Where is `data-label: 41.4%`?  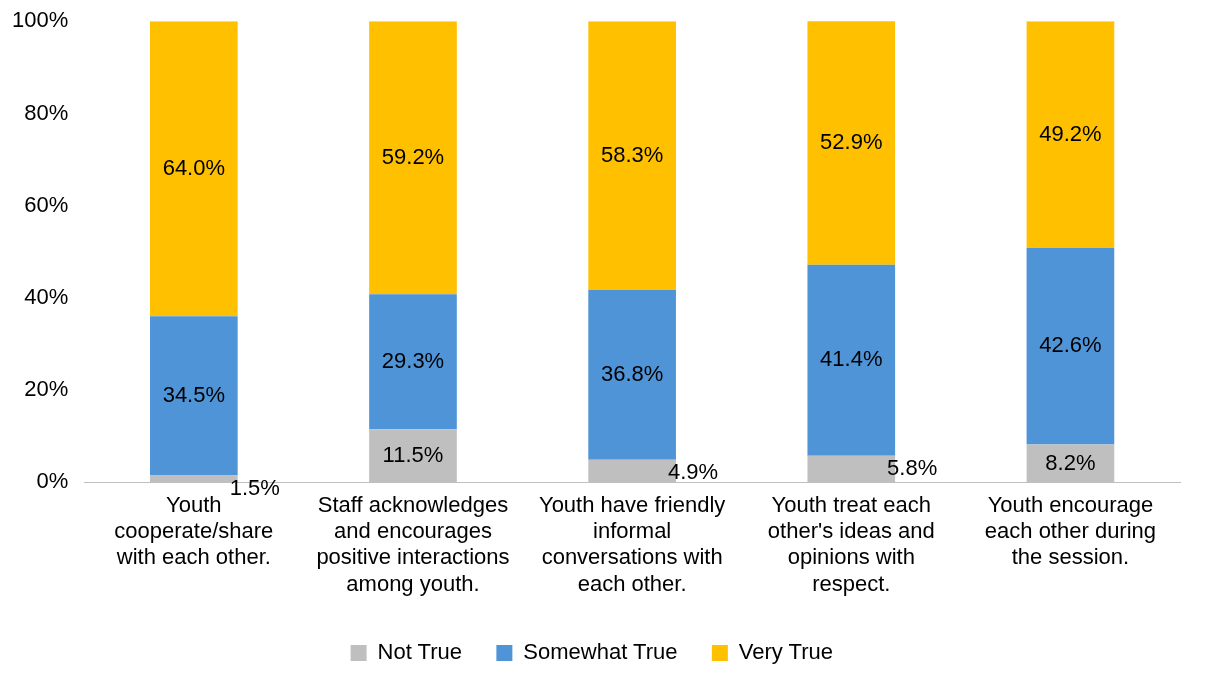
data-label: 41.4% is located at coordinates (851, 359).